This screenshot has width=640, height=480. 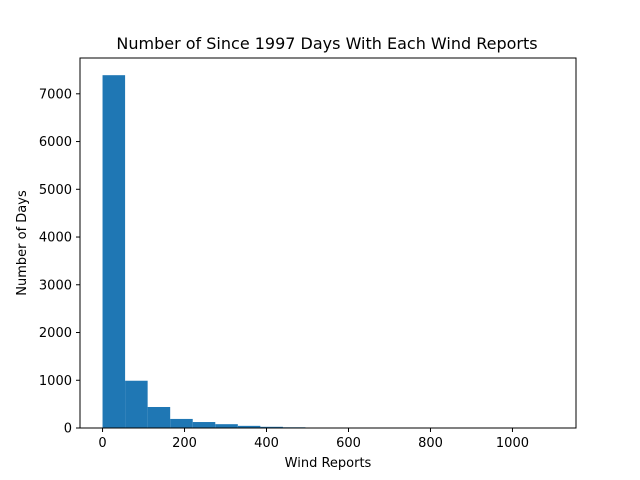 What do you see at coordinates (55, 94) in the screenshot?
I see `y-tick-label-7: 7000` at bounding box center [55, 94].